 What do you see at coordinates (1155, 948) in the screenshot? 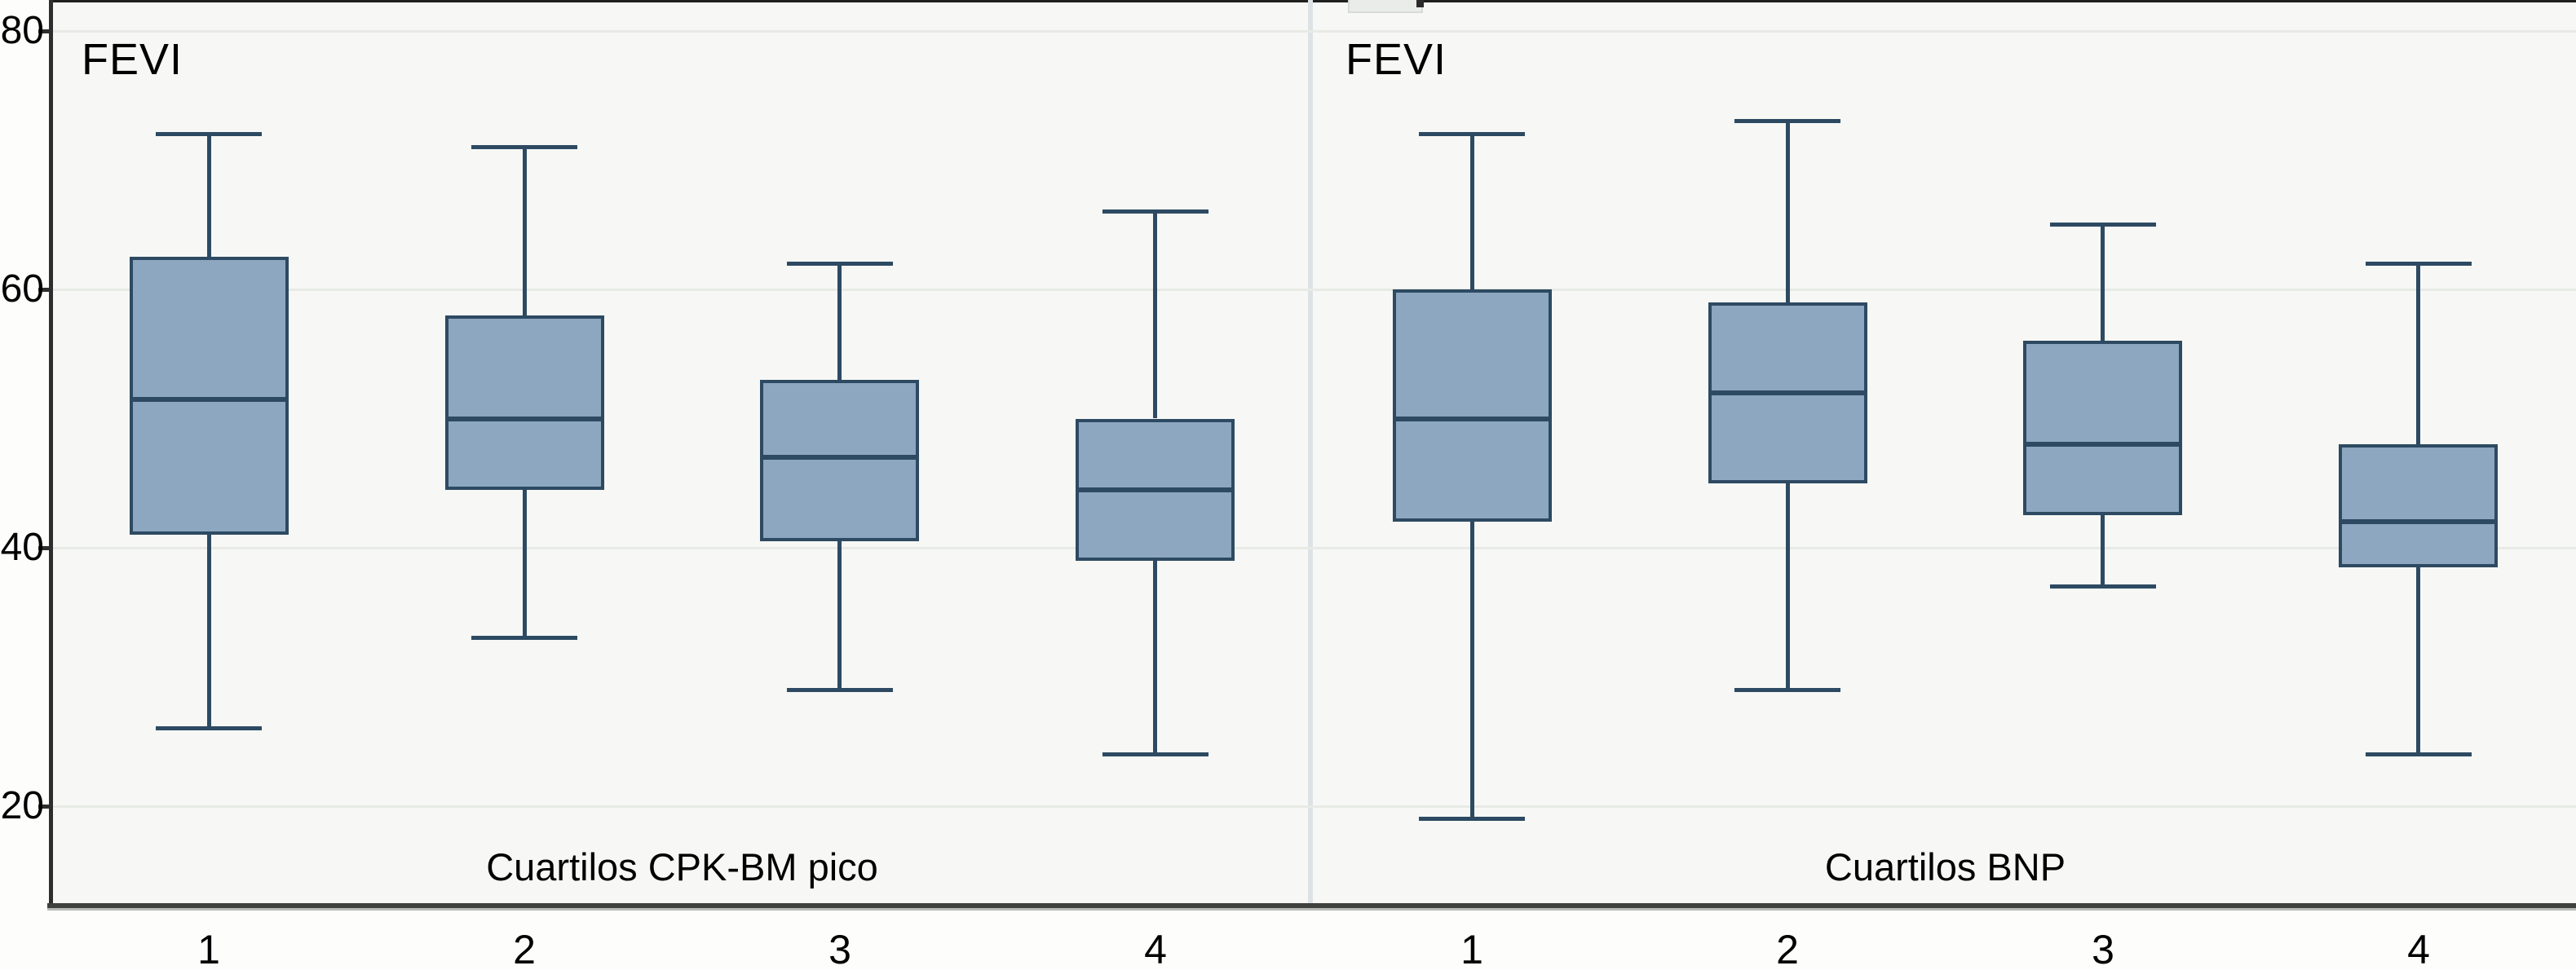
I see `left-category-label-4: 4` at bounding box center [1155, 948].